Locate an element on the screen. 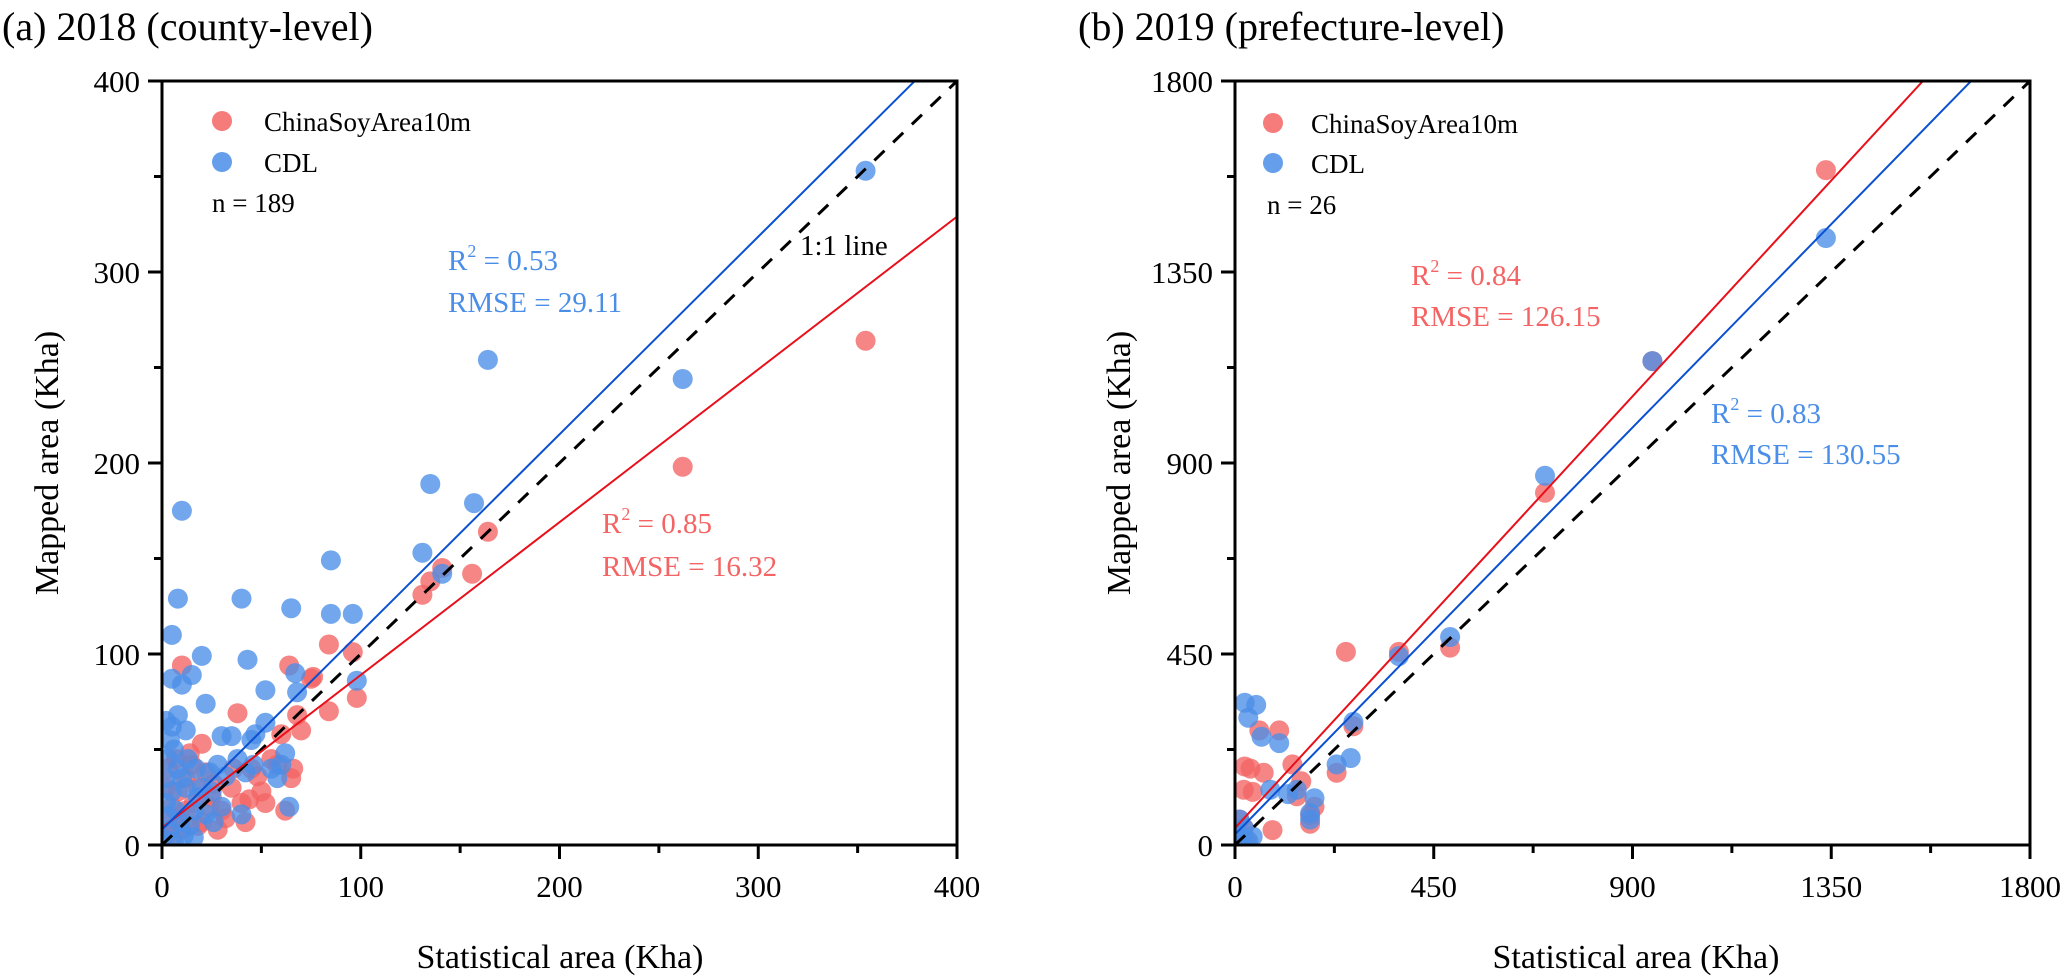 The height and width of the screenshot is (979, 2067). y-tick-label: 1350 is located at coordinates (1182, 272).